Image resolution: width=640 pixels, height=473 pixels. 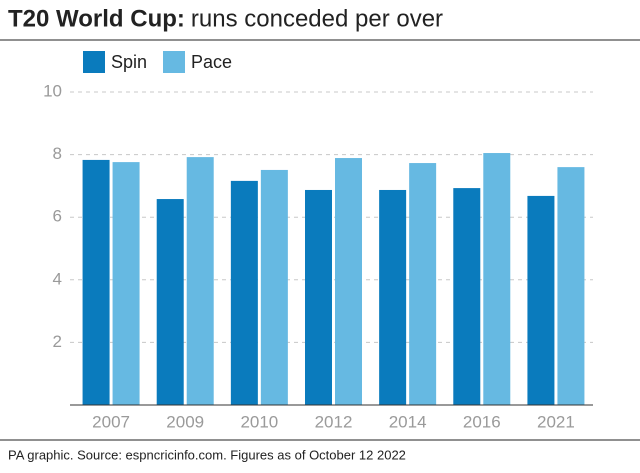 What do you see at coordinates (185, 421) in the screenshot?
I see `x-tick-label: 2009` at bounding box center [185, 421].